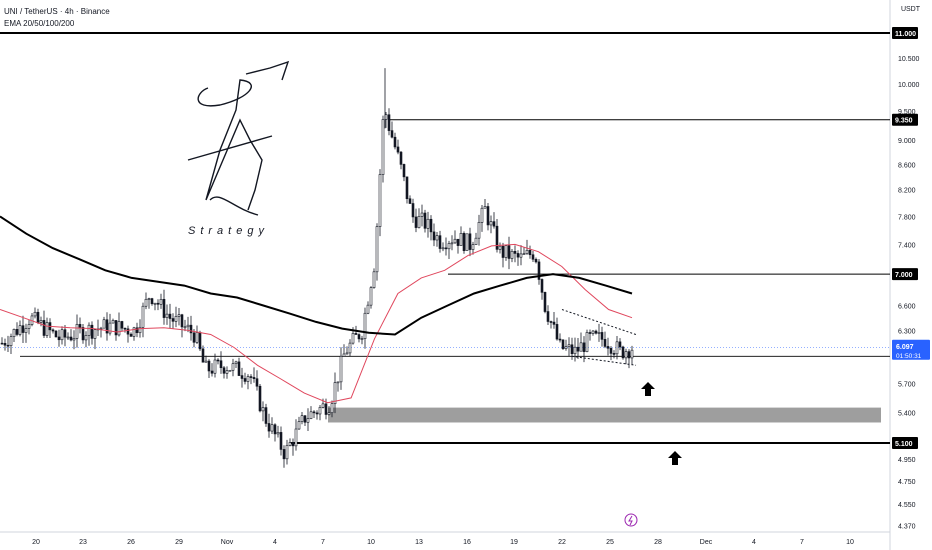  Describe the element at coordinates (909, 59) in the screenshot. I see `price-tick-label: 10.500` at that location.